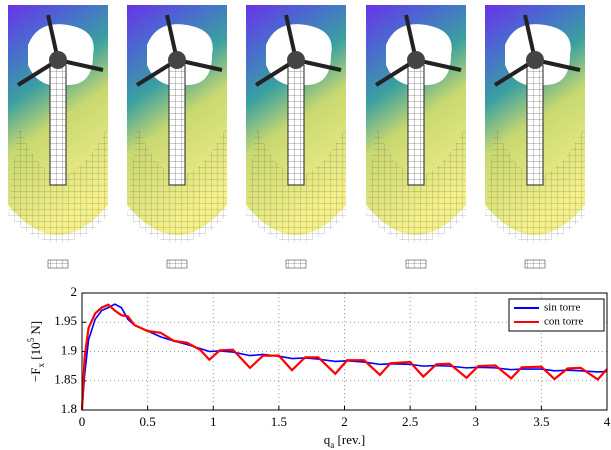 This screenshot has width=611, height=450. What do you see at coordinates (349, 439) in the screenshot?
I see `x-label-part: [rev.]` at bounding box center [349, 439].